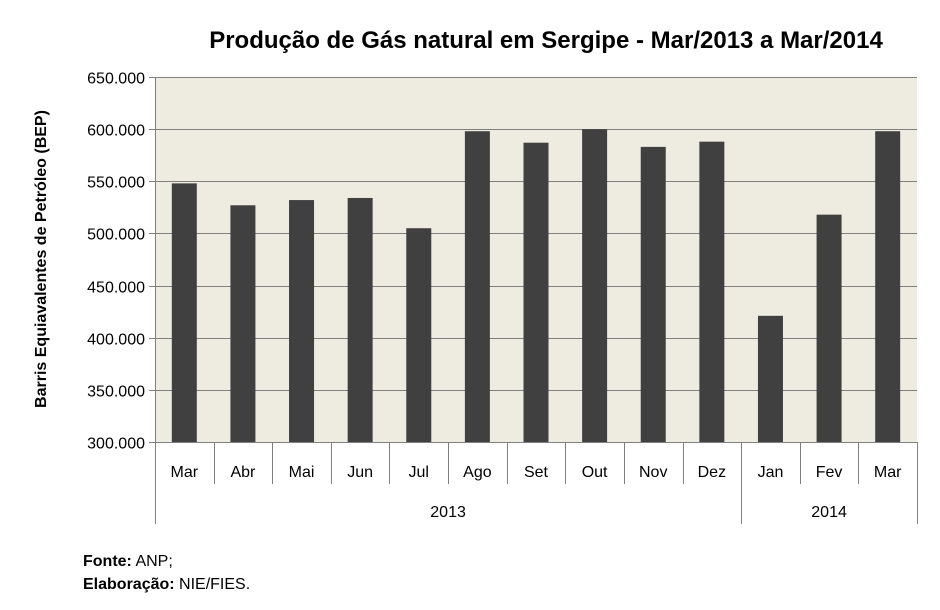  What do you see at coordinates (116, 183) in the screenshot?
I see `y-tick-label: 550.000` at bounding box center [116, 183].